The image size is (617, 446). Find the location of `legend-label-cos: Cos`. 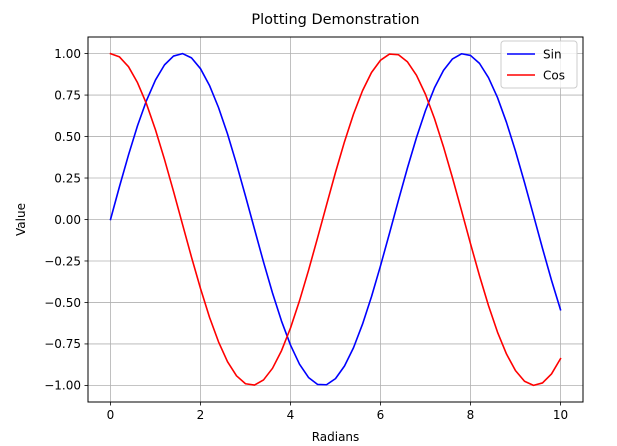

legend-label-cos: Cos is located at coordinates (554, 75).